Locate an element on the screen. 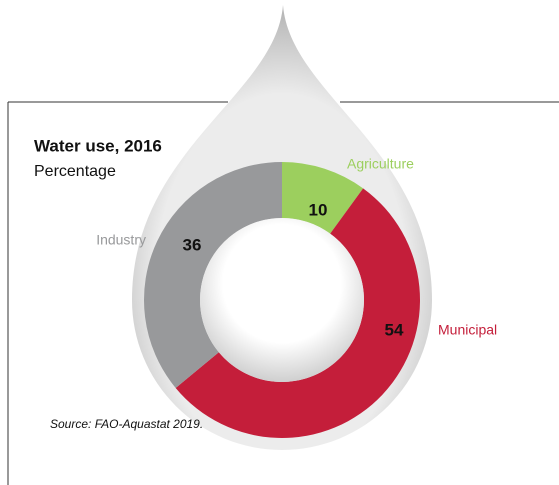 This screenshot has width=559, height=485. value-label: 10 is located at coordinates (318, 209).